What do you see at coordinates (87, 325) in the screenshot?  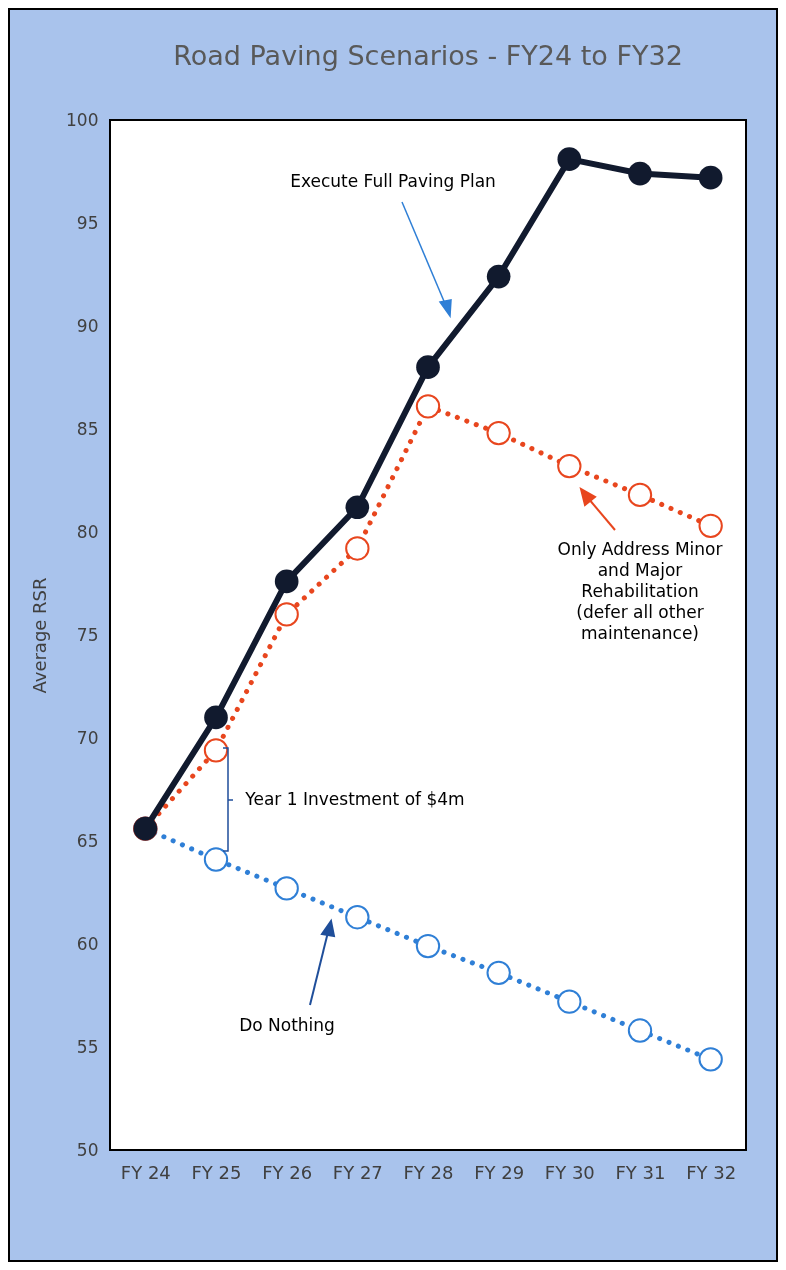 I see `y-tick-label: 90` at bounding box center [87, 325].